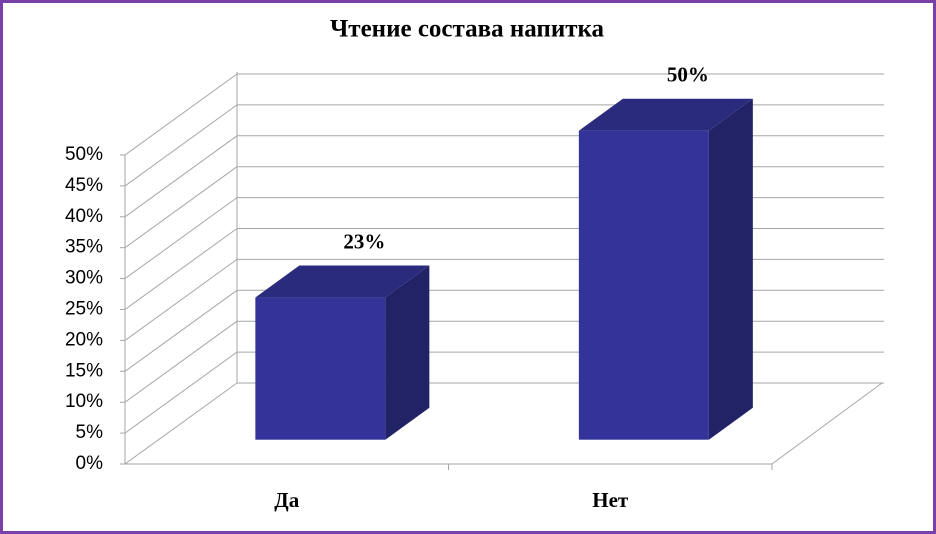 This screenshot has height=534, width=936. I want to click on y-tick-label: 15%, so click(84, 370).